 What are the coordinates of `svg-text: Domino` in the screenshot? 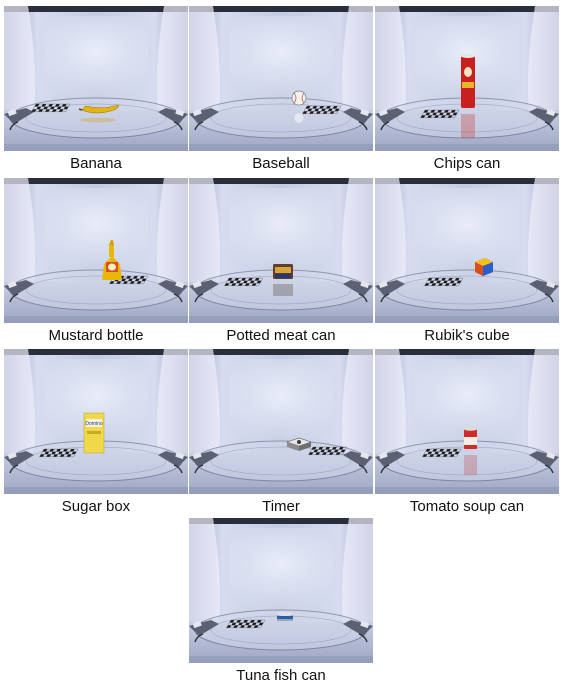 It's located at (93, 424).